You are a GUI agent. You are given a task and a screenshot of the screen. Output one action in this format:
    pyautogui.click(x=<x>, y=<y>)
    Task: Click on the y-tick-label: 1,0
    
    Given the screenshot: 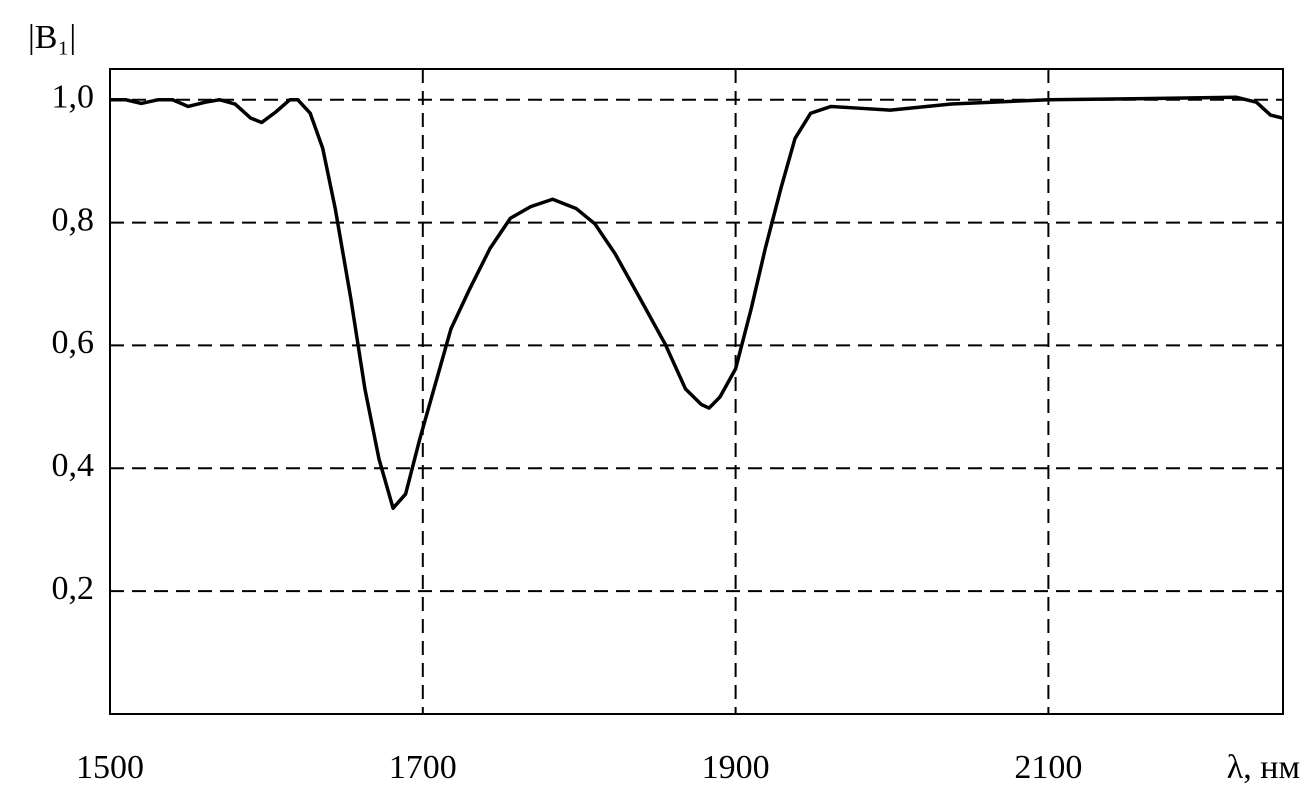 What is the action you would take?
    pyautogui.click(x=73, y=97)
    